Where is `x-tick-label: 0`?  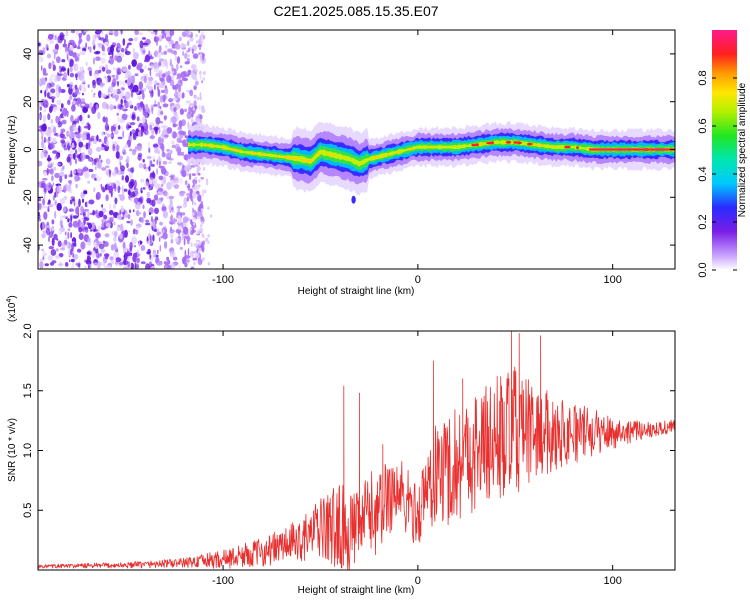
x-tick-label: 0 is located at coordinates (418, 581).